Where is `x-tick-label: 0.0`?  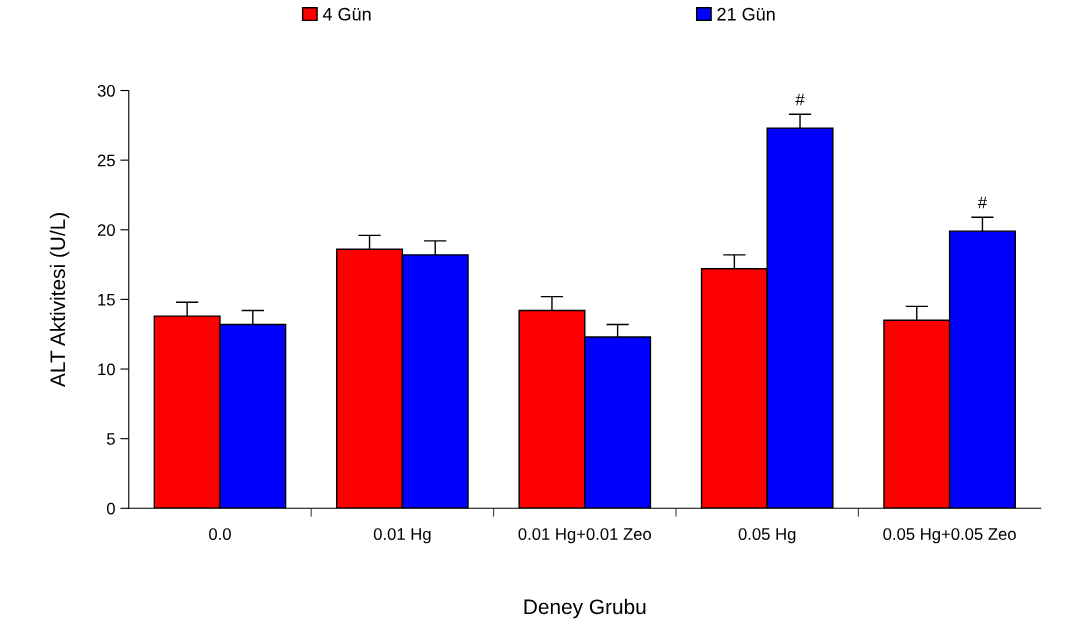
x-tick-label: 0.0 is located at coordinates (220, 534).